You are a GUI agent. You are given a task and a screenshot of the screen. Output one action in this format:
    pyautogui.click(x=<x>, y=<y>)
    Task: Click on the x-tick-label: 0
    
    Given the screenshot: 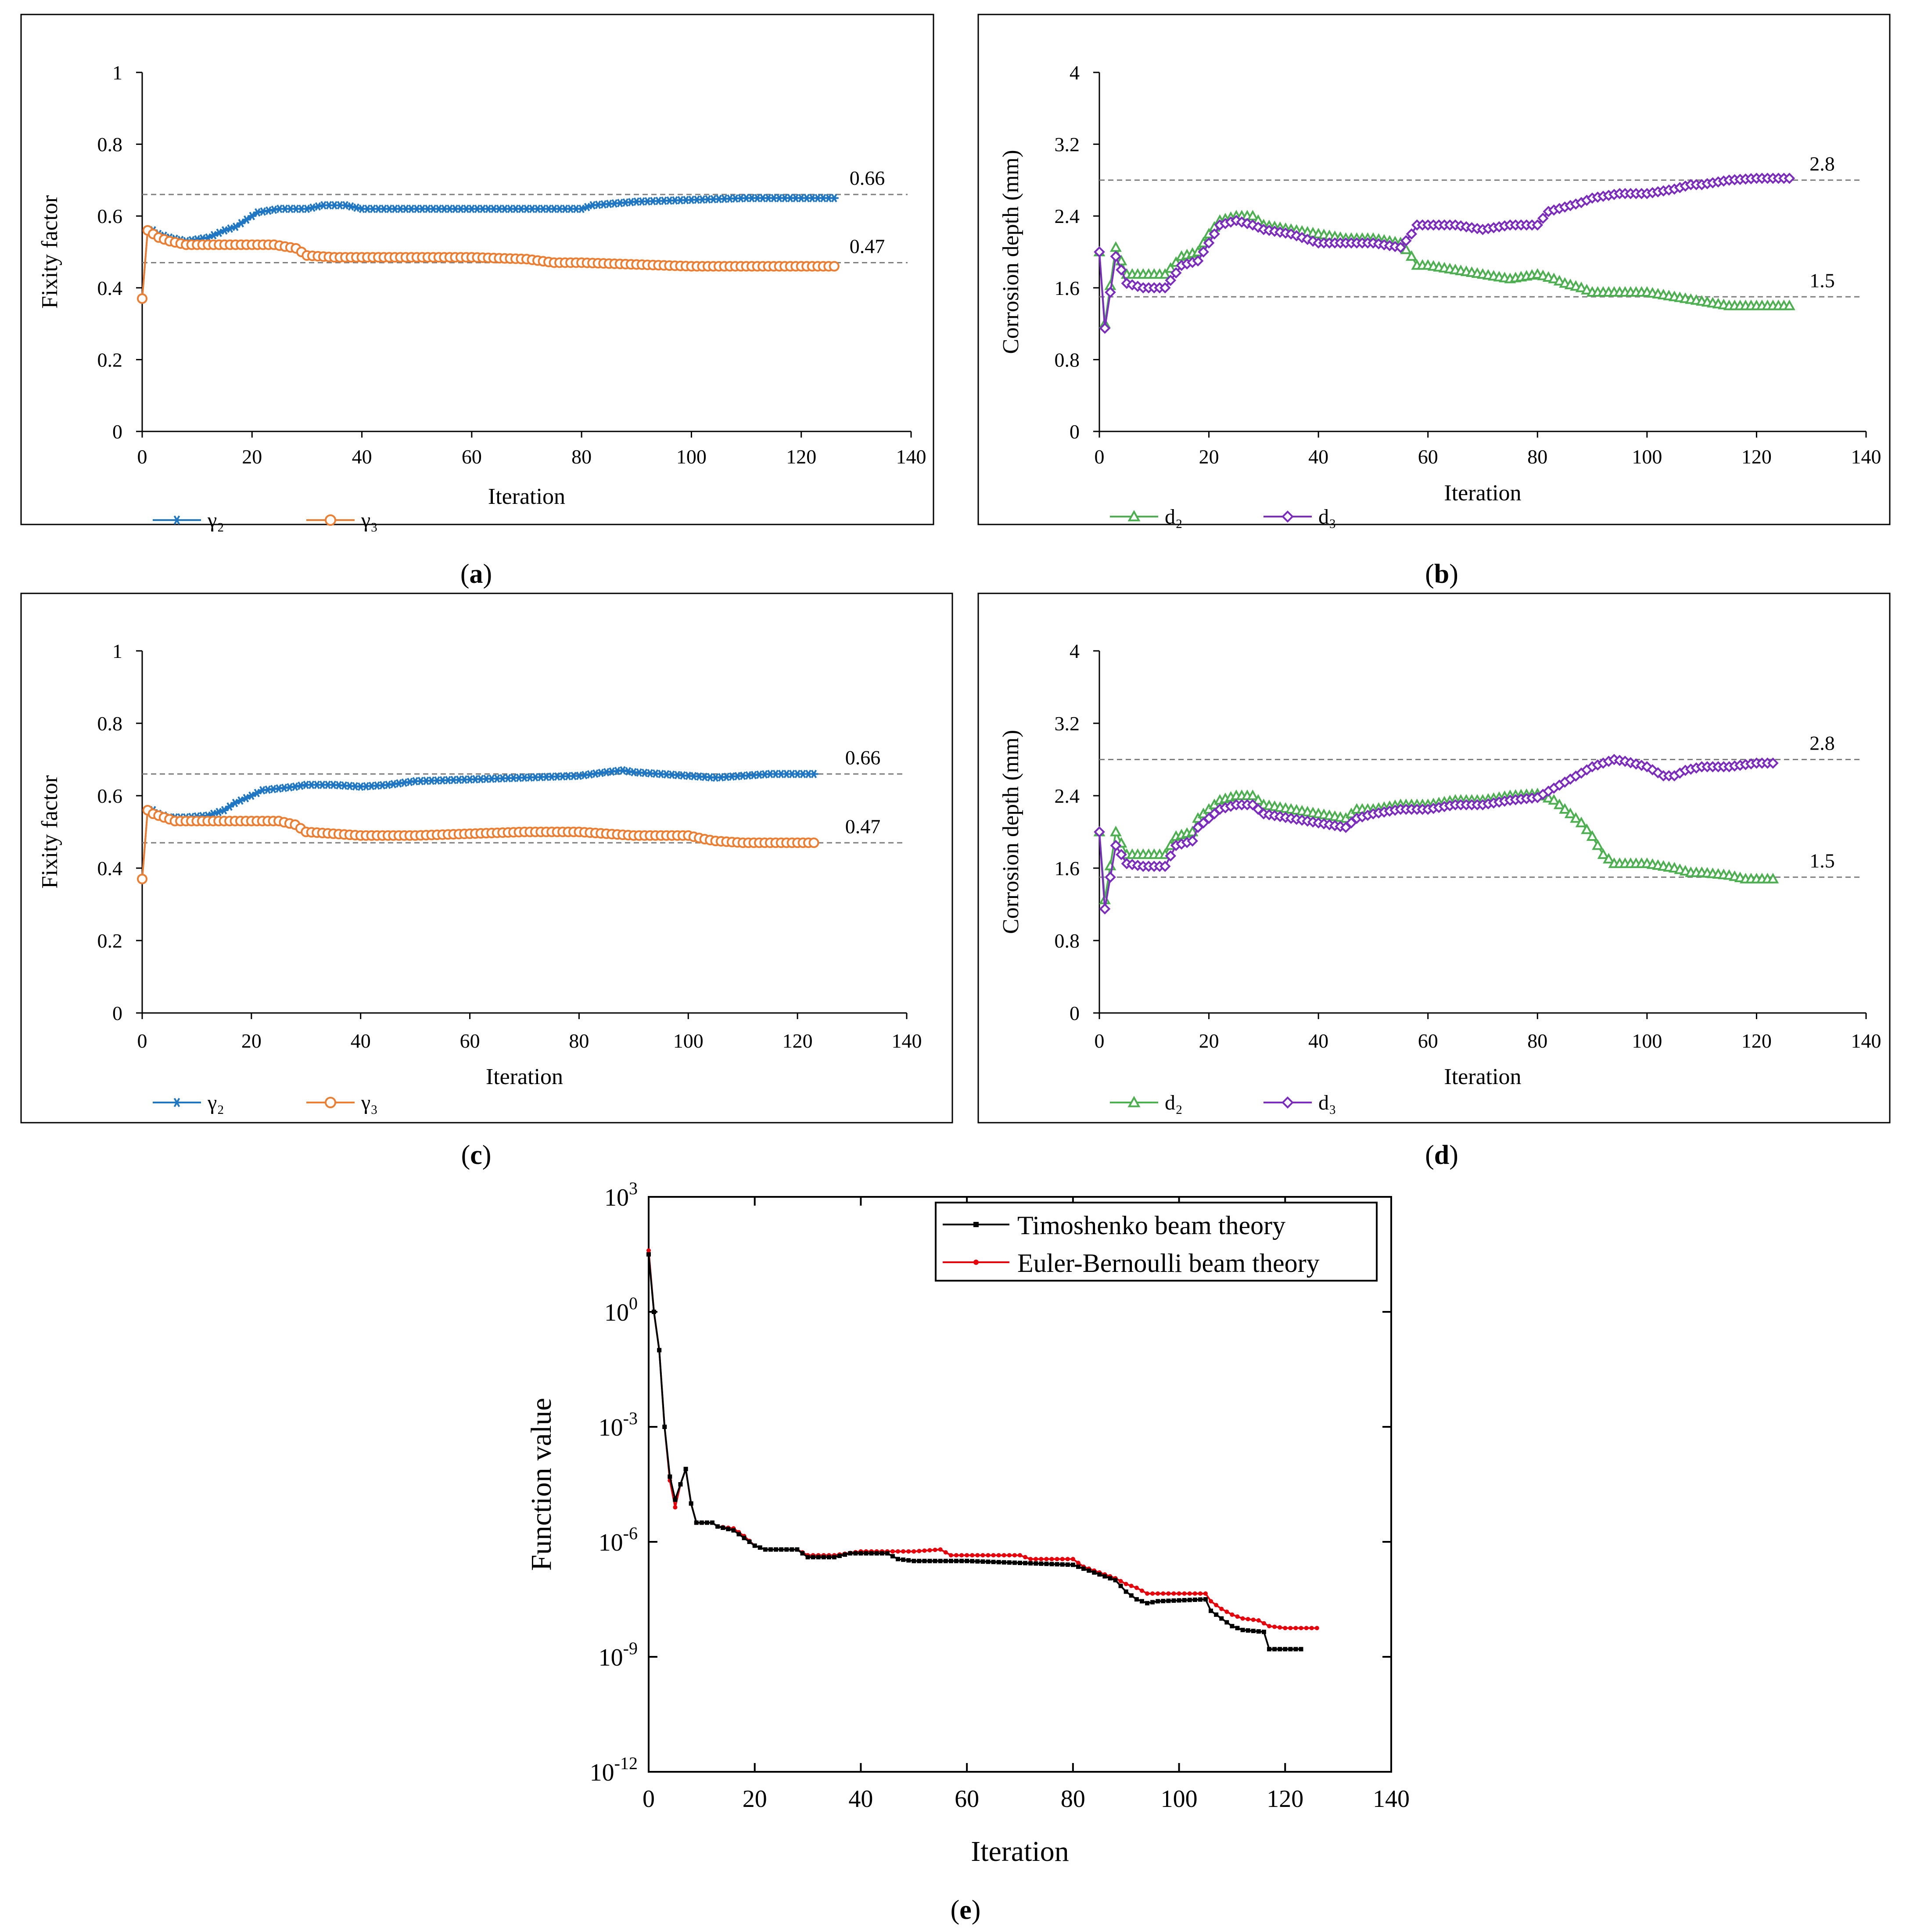 What is the action you would take?
    pyautogui.click(x=142, y=456)
    